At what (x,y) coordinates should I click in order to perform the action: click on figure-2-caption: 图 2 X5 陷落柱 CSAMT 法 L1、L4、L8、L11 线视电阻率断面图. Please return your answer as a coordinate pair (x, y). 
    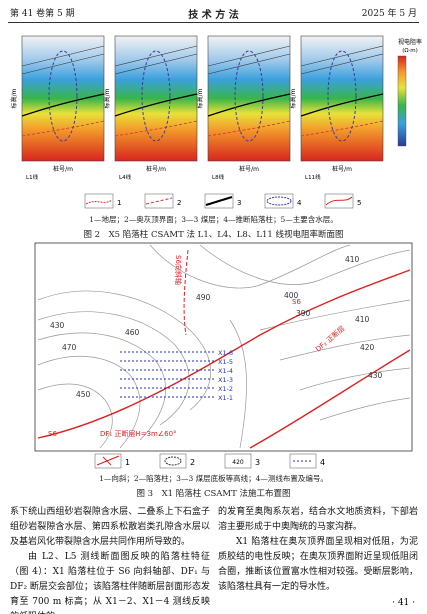
    Looking at the image, I should click on (213, 235).